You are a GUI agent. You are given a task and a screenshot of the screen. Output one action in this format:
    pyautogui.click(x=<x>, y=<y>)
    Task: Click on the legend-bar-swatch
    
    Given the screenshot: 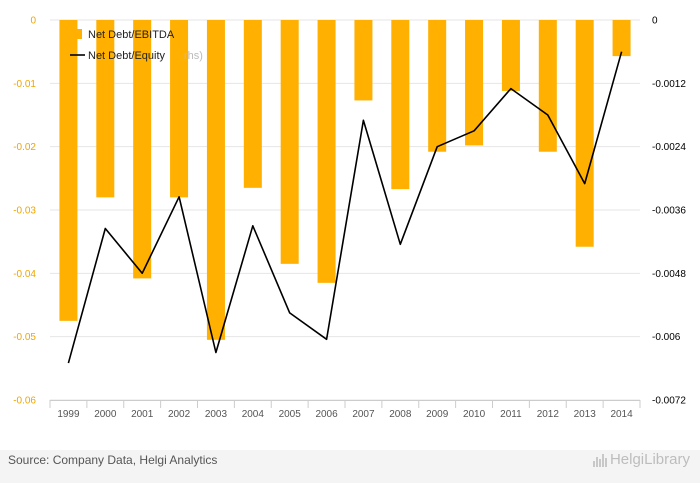 What is the action you would take?
    pyautogui.click(x=77, y=34)
    